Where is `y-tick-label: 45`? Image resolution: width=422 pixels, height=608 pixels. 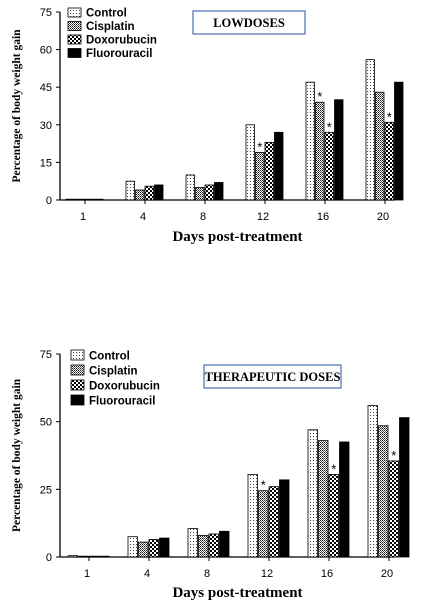 y-tick-label: 45 is located at coordinates (46, 88).